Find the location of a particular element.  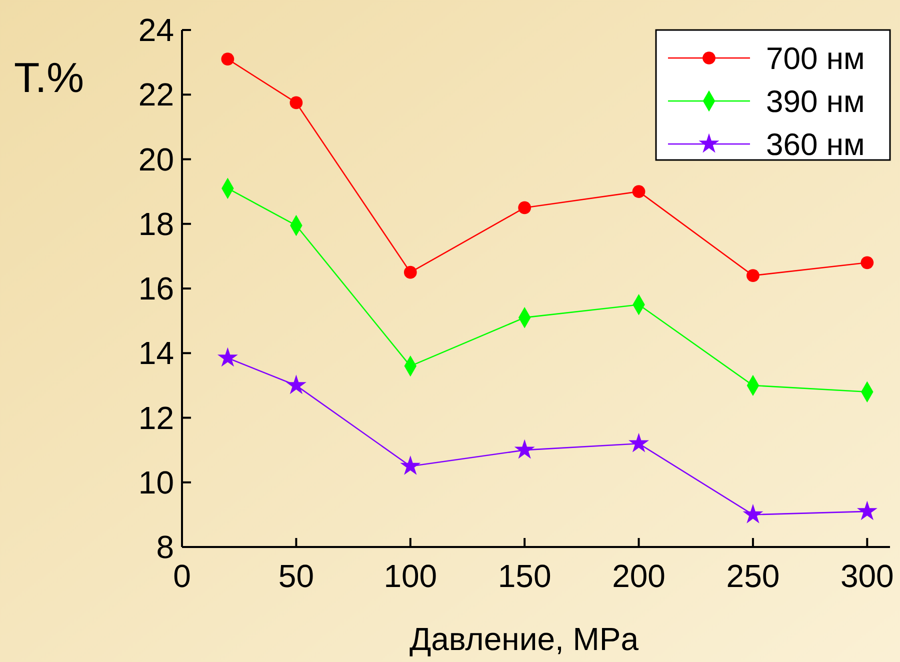

x-tick-label: 200 is located at coordinates (639, 576).